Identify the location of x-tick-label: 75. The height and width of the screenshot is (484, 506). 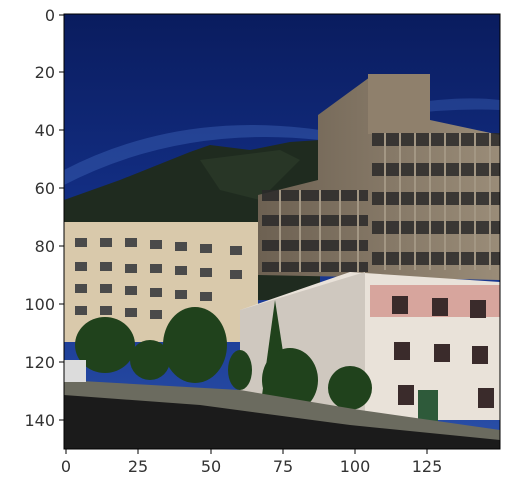
(283, 466).